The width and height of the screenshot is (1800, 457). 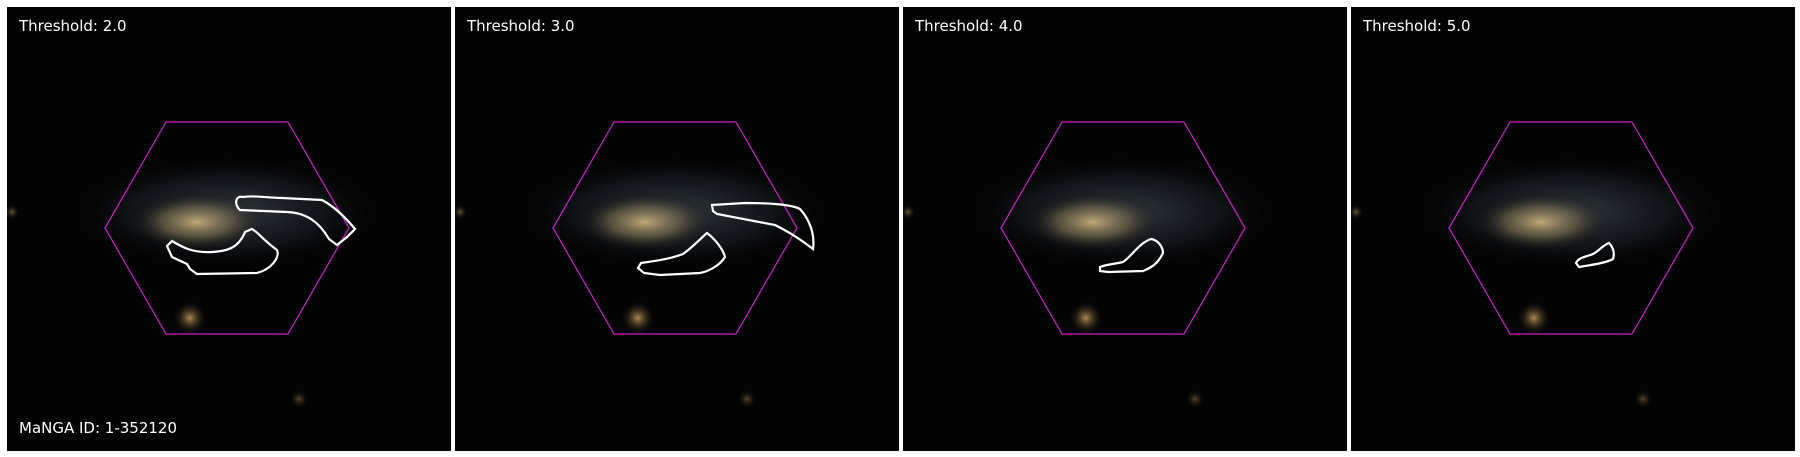 What do you see at coordinates (969, 26) in the screenshot?
I see `threshold-label: Threshold: 4.0` at bounding box center [969, 26].